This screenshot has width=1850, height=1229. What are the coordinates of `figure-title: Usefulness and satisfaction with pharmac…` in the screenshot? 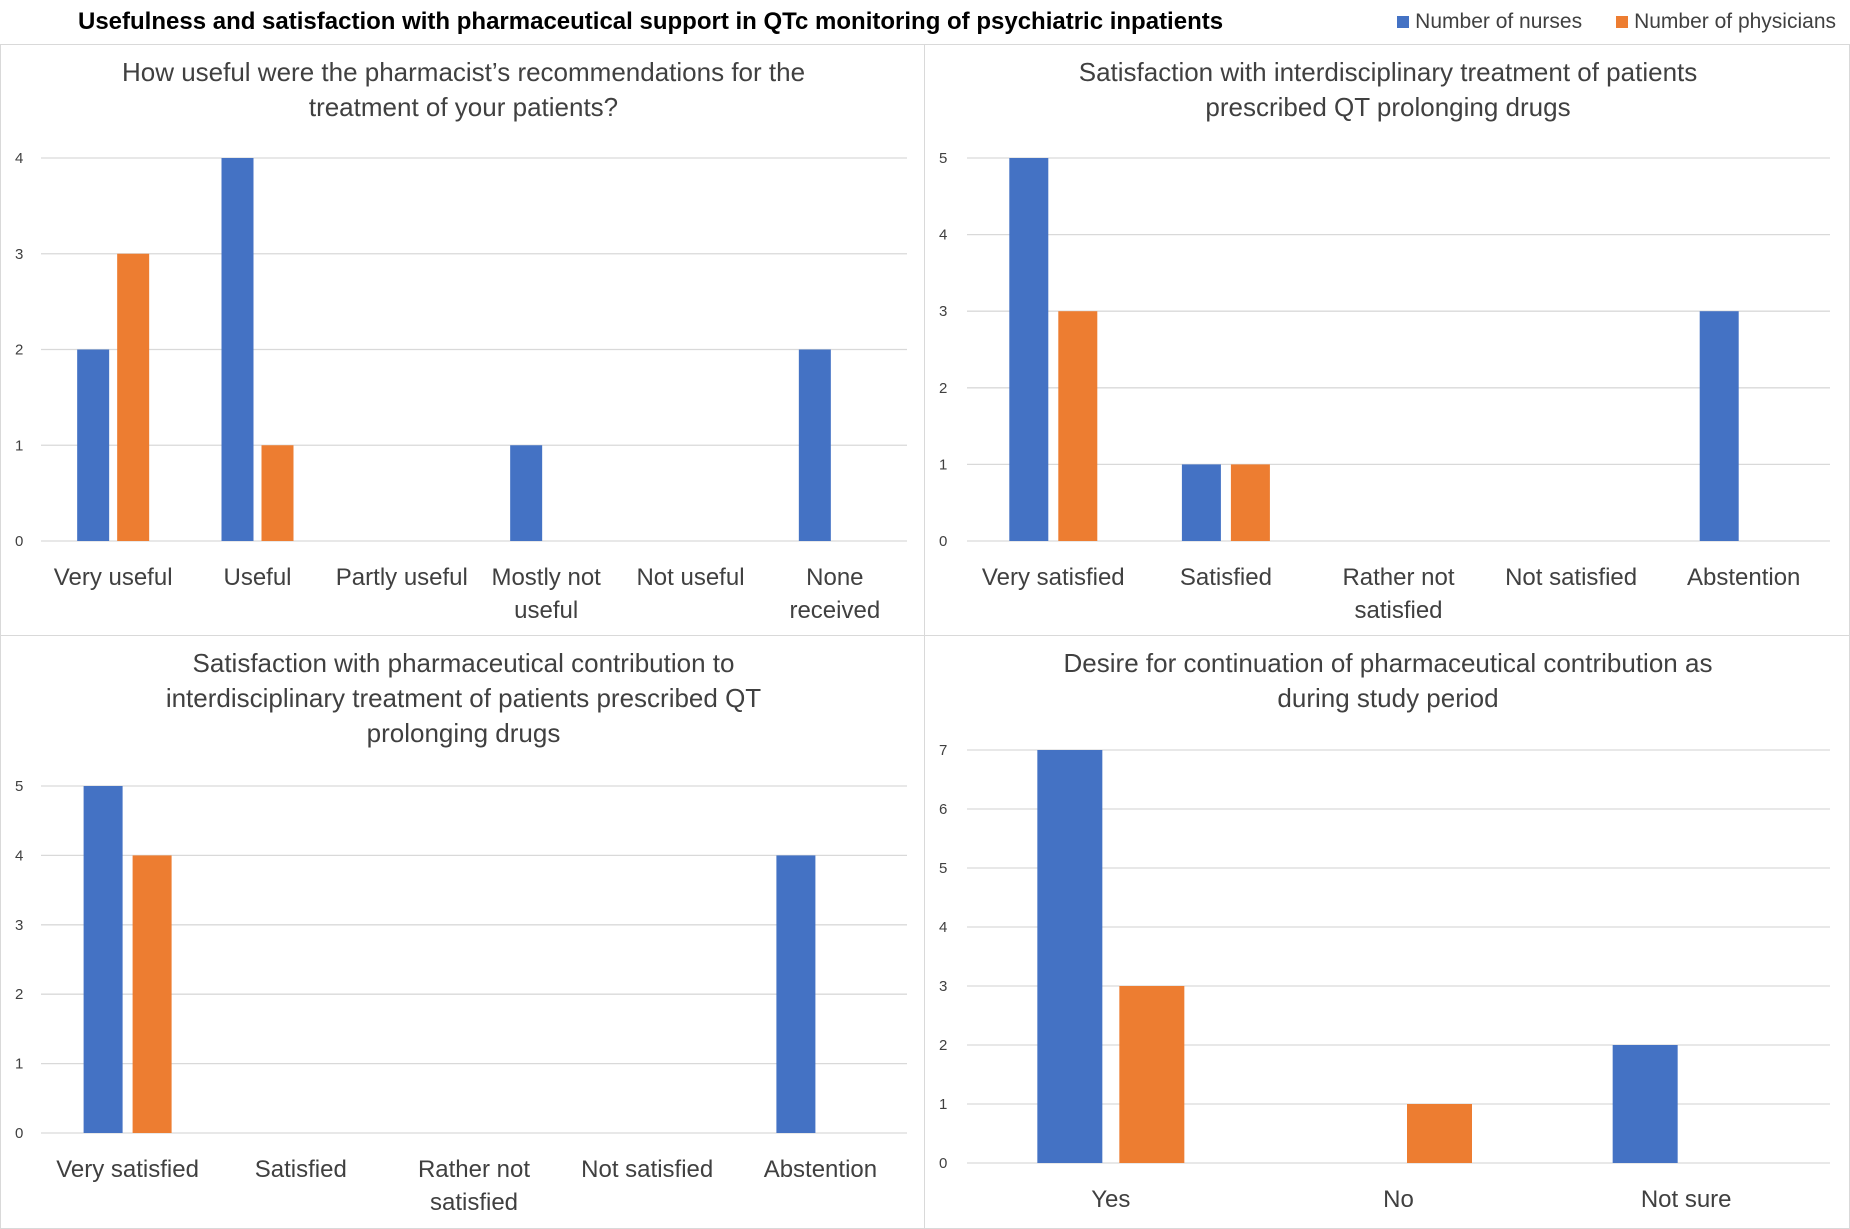 It's located at (651, 21).